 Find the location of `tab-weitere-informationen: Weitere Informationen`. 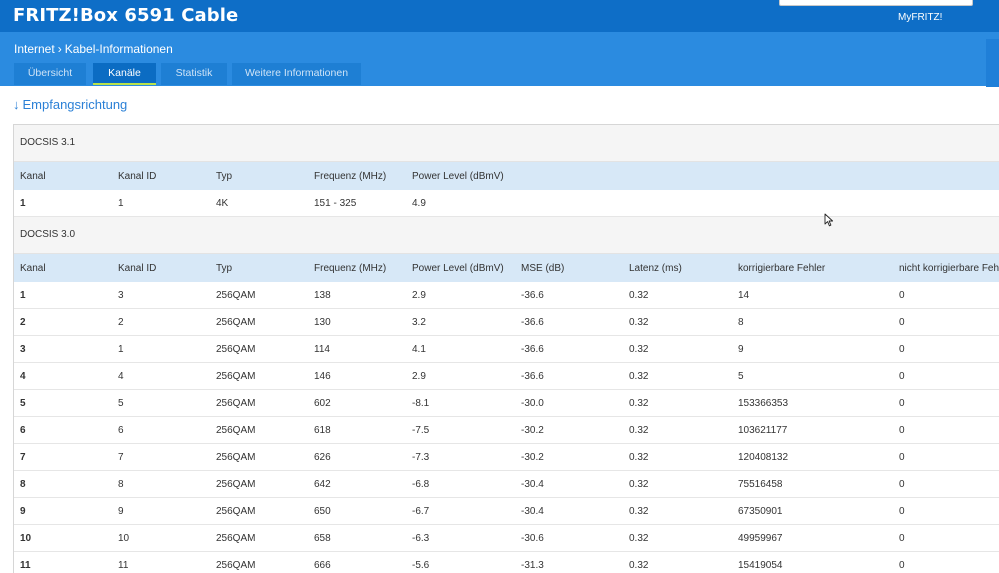

tab-weitere-informationen: Weitere Informationen is located at coordinates (296, 74).